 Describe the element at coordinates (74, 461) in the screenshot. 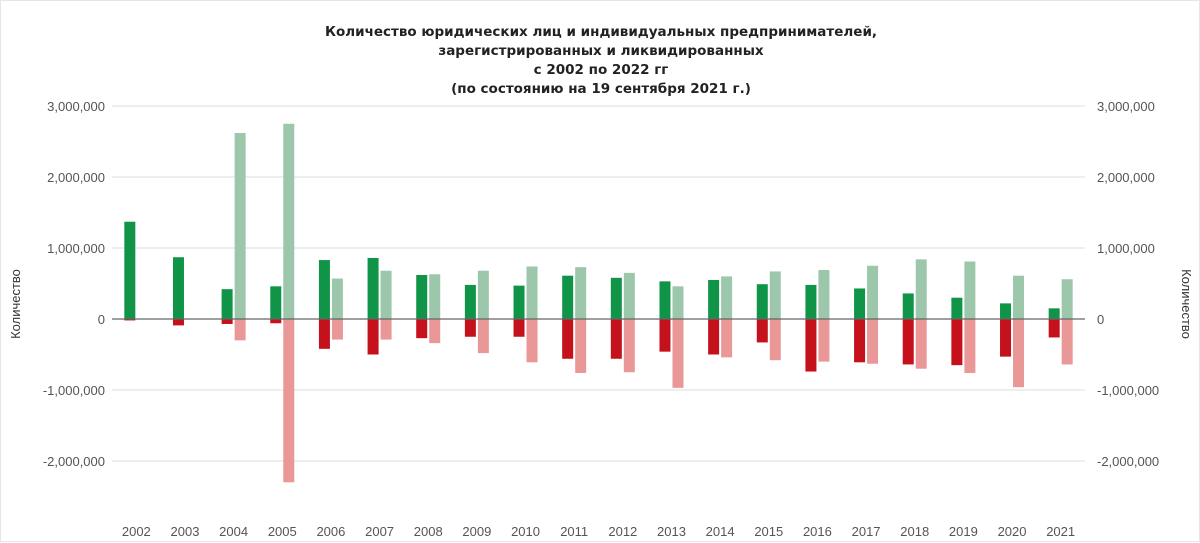

I see `y-tick-label-left: -2,000,000` at that location.